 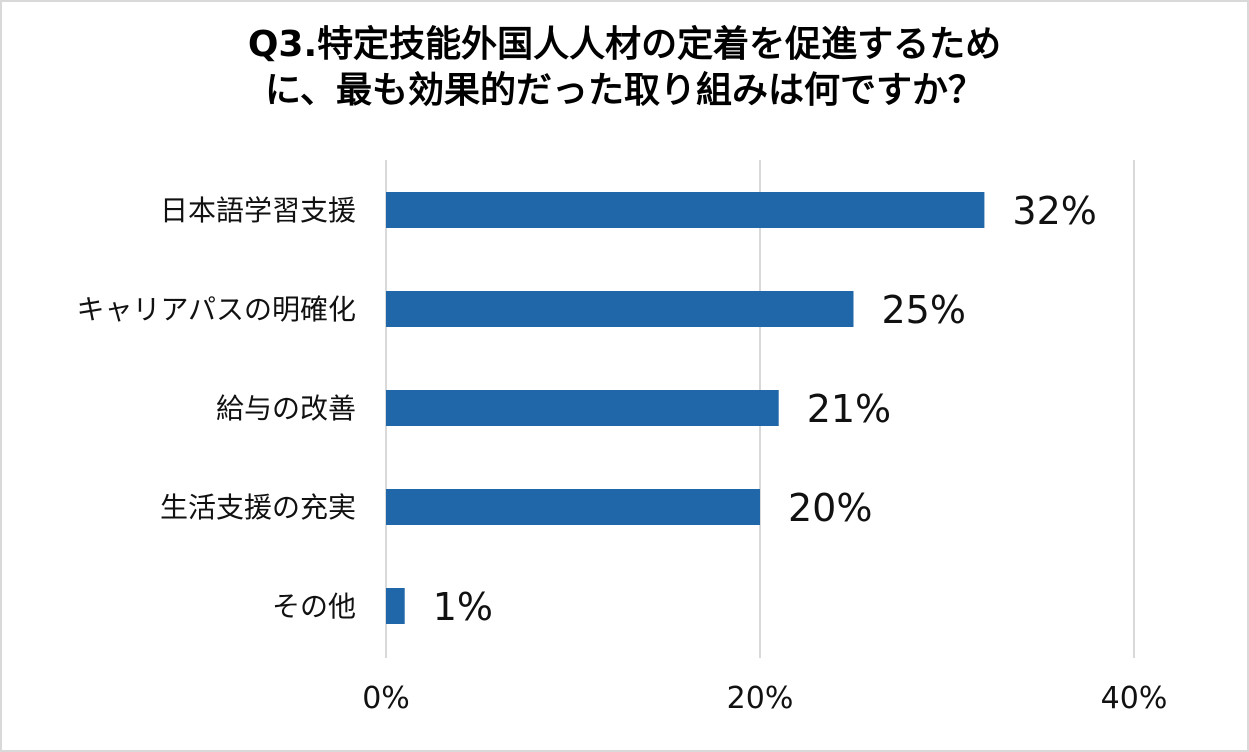 What do you see at coordinates (216, 309) in the screenshot?
I see `category-label: キャリアパスの明確化` at bounding box center [216, 309].